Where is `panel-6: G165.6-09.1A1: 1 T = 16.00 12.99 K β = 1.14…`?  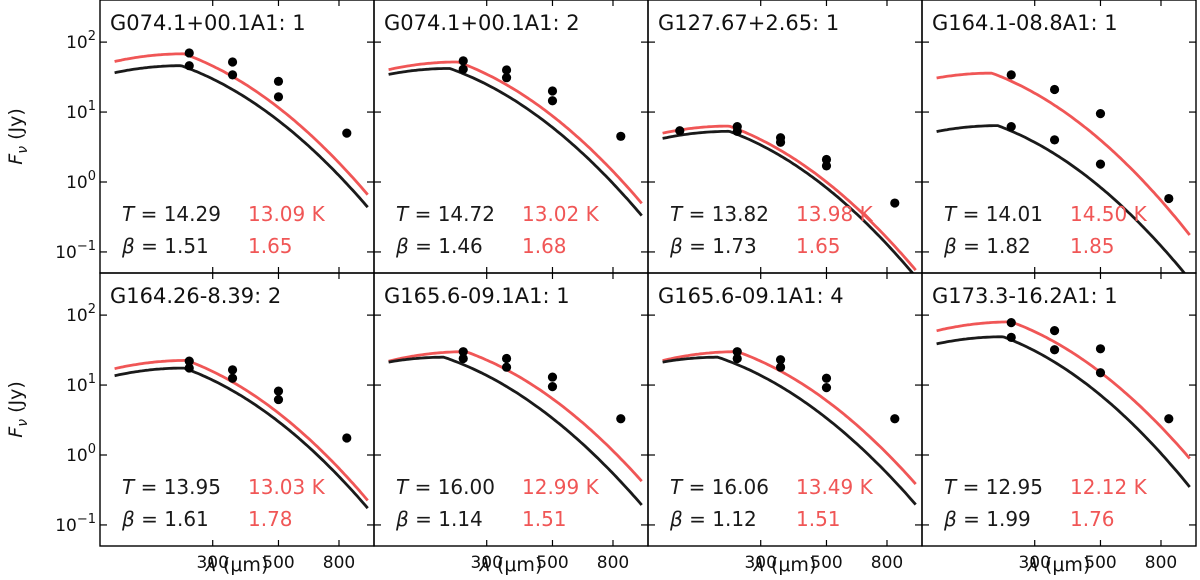
panel-6: G165.6-09.1A1: 1 T = 16.00 12.99 K β = 1.14… is located at coordinates (511, 424).